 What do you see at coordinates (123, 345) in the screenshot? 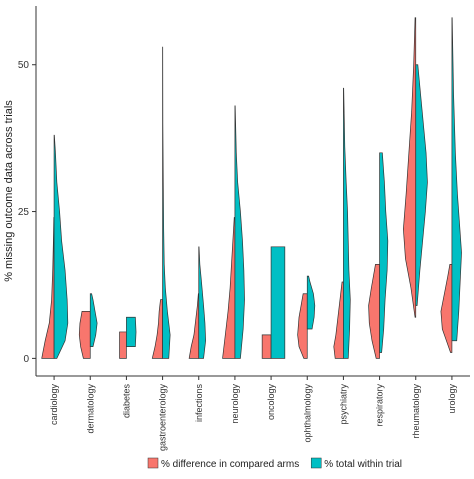
I see `violin-left-diabetes` at bounding box center [123, 345].